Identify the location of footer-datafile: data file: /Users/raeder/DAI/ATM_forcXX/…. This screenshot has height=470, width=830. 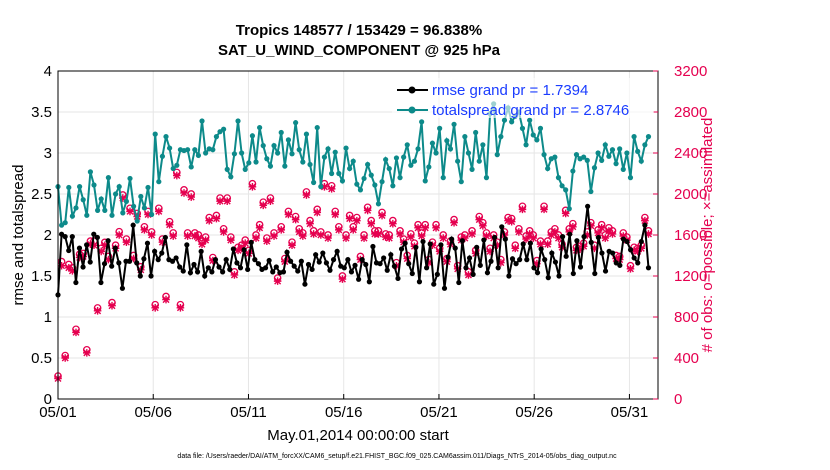
(397, 456).